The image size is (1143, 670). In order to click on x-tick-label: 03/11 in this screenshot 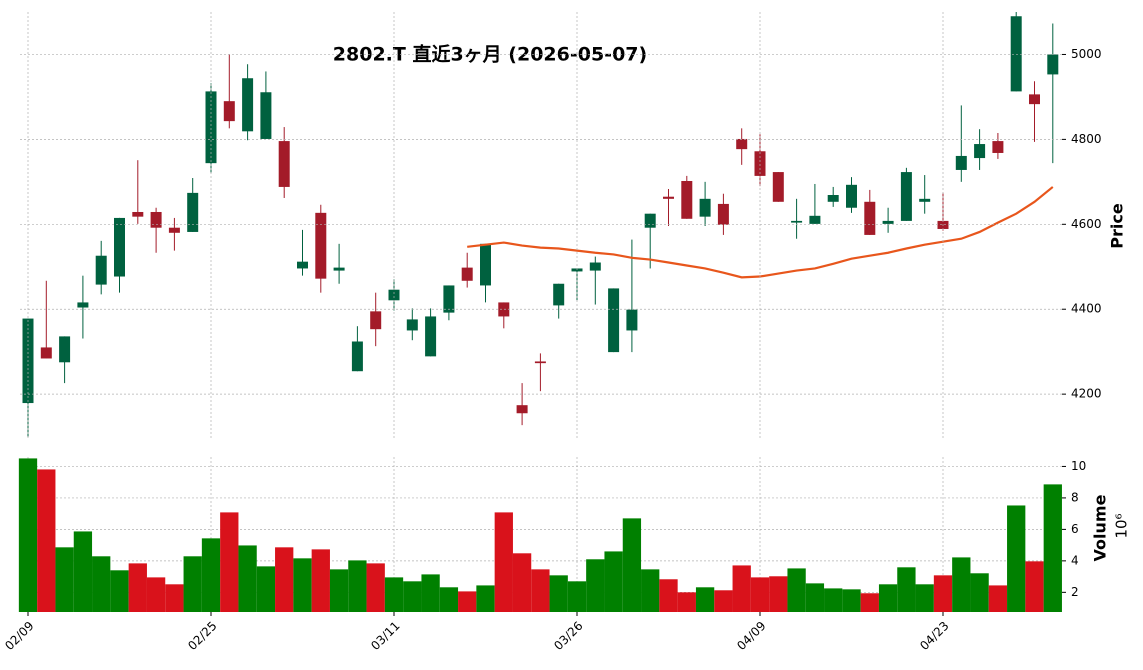, I will do `click(385, 636)`.